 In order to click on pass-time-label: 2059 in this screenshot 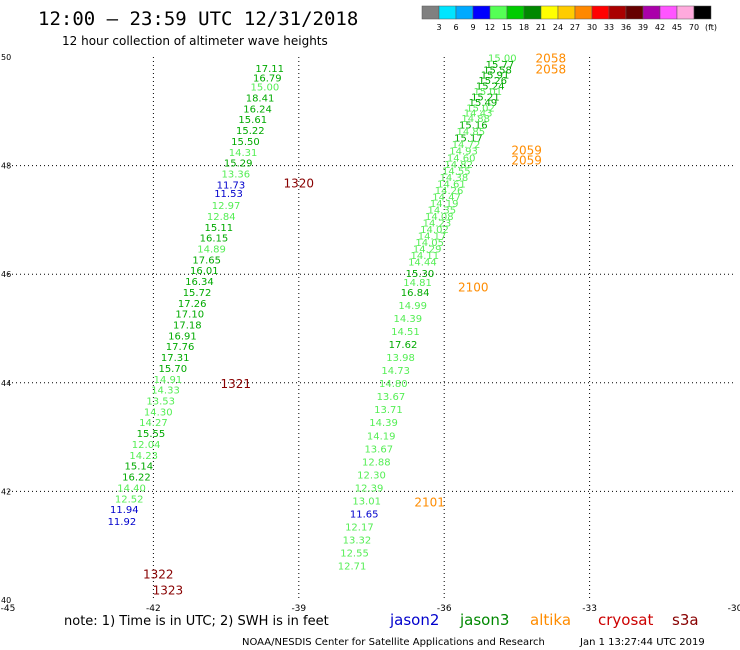, I will do `click(526, 151)`.